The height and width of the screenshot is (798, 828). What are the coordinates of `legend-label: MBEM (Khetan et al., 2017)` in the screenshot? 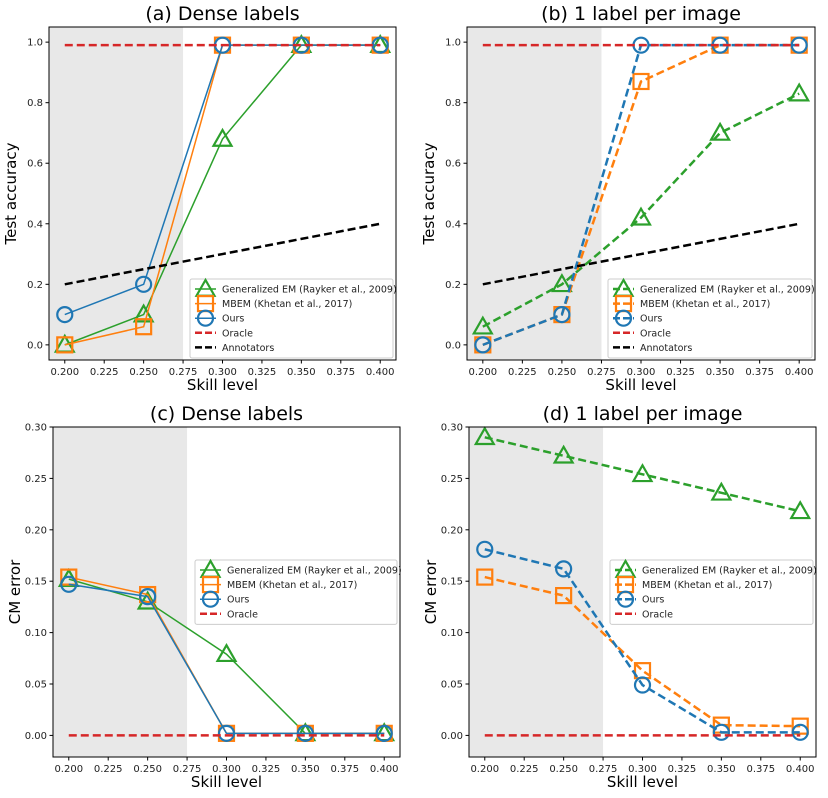 It's located at (287, 304).